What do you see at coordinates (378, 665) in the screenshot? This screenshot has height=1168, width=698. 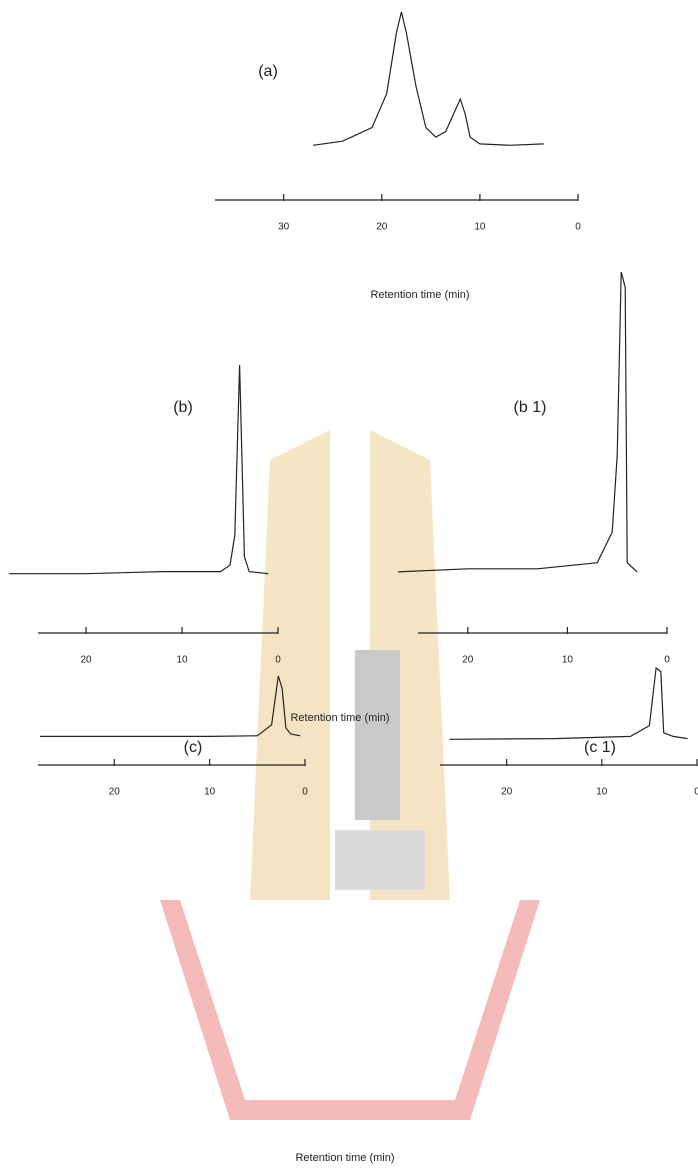 I see `watermark-head` at bounding box center [378, 665].